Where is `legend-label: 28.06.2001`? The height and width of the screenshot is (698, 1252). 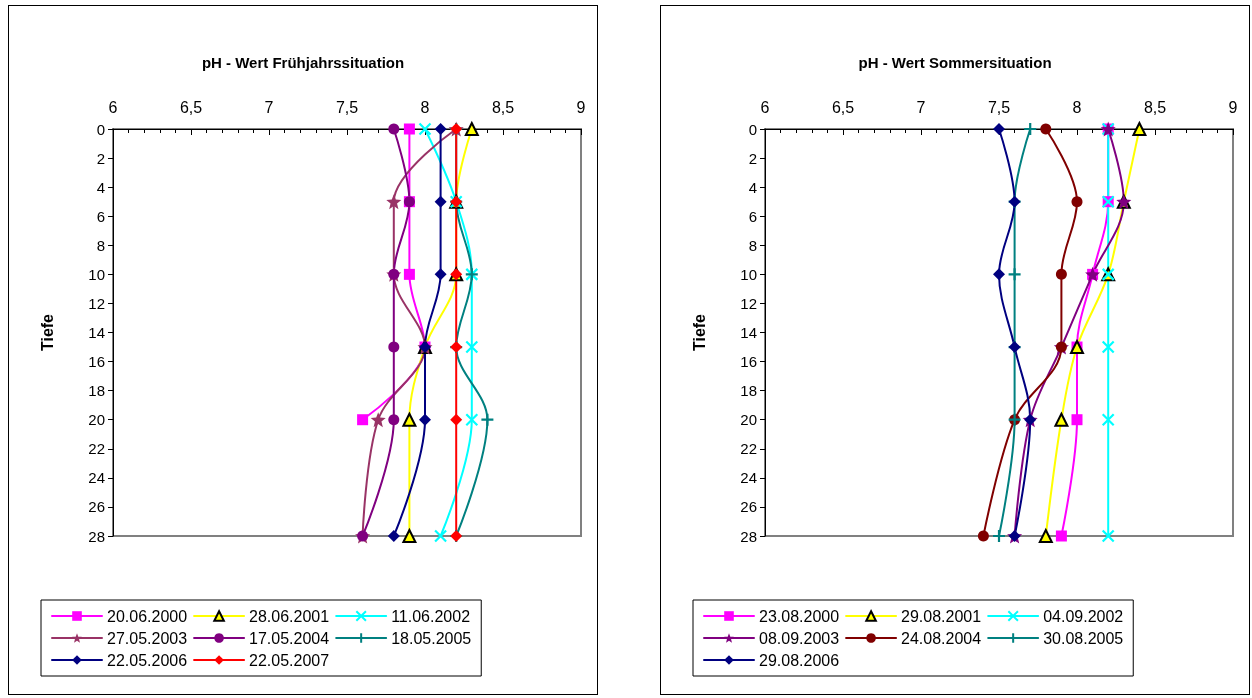 legend-label: 28.06.2001 is located at coordinates (289, 616).